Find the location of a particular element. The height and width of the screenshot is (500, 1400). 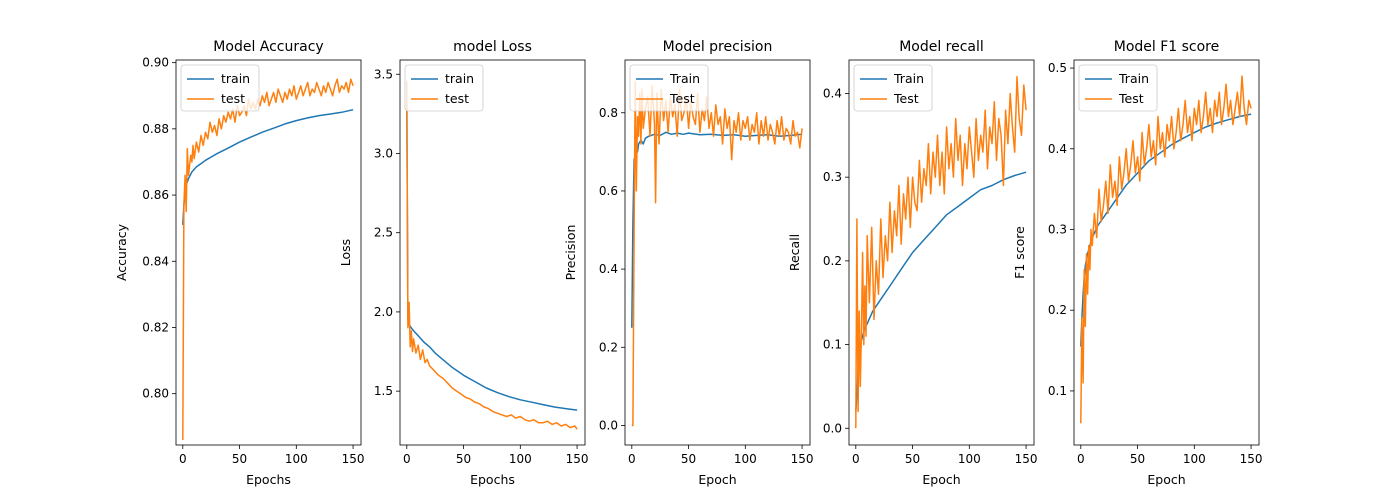

y-axis-label: Precision is located at coordinates (570, 253).